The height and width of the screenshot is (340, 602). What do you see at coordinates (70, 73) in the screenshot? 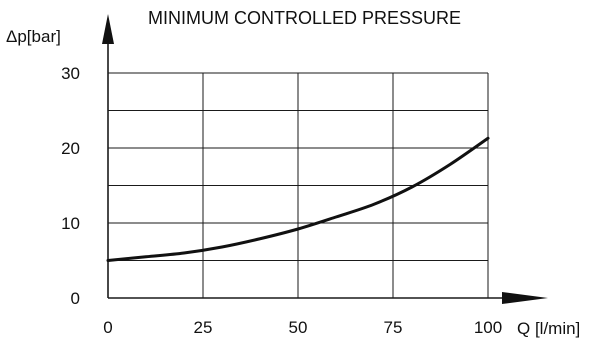
I see `y-tick-label: 30` at bounding box center [70, 73].